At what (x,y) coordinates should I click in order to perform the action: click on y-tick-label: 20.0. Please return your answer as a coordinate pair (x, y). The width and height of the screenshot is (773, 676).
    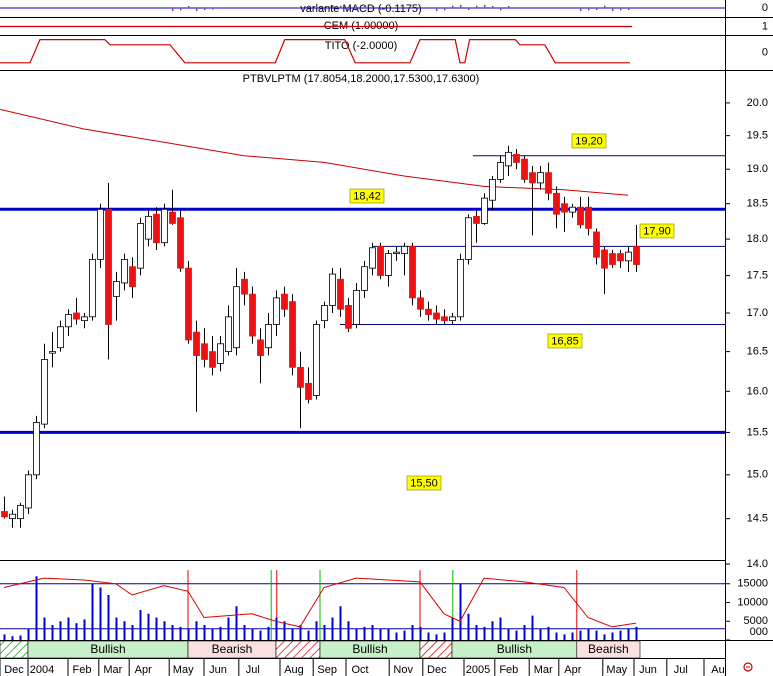
    Looking at the image, I should click on (757, 103).